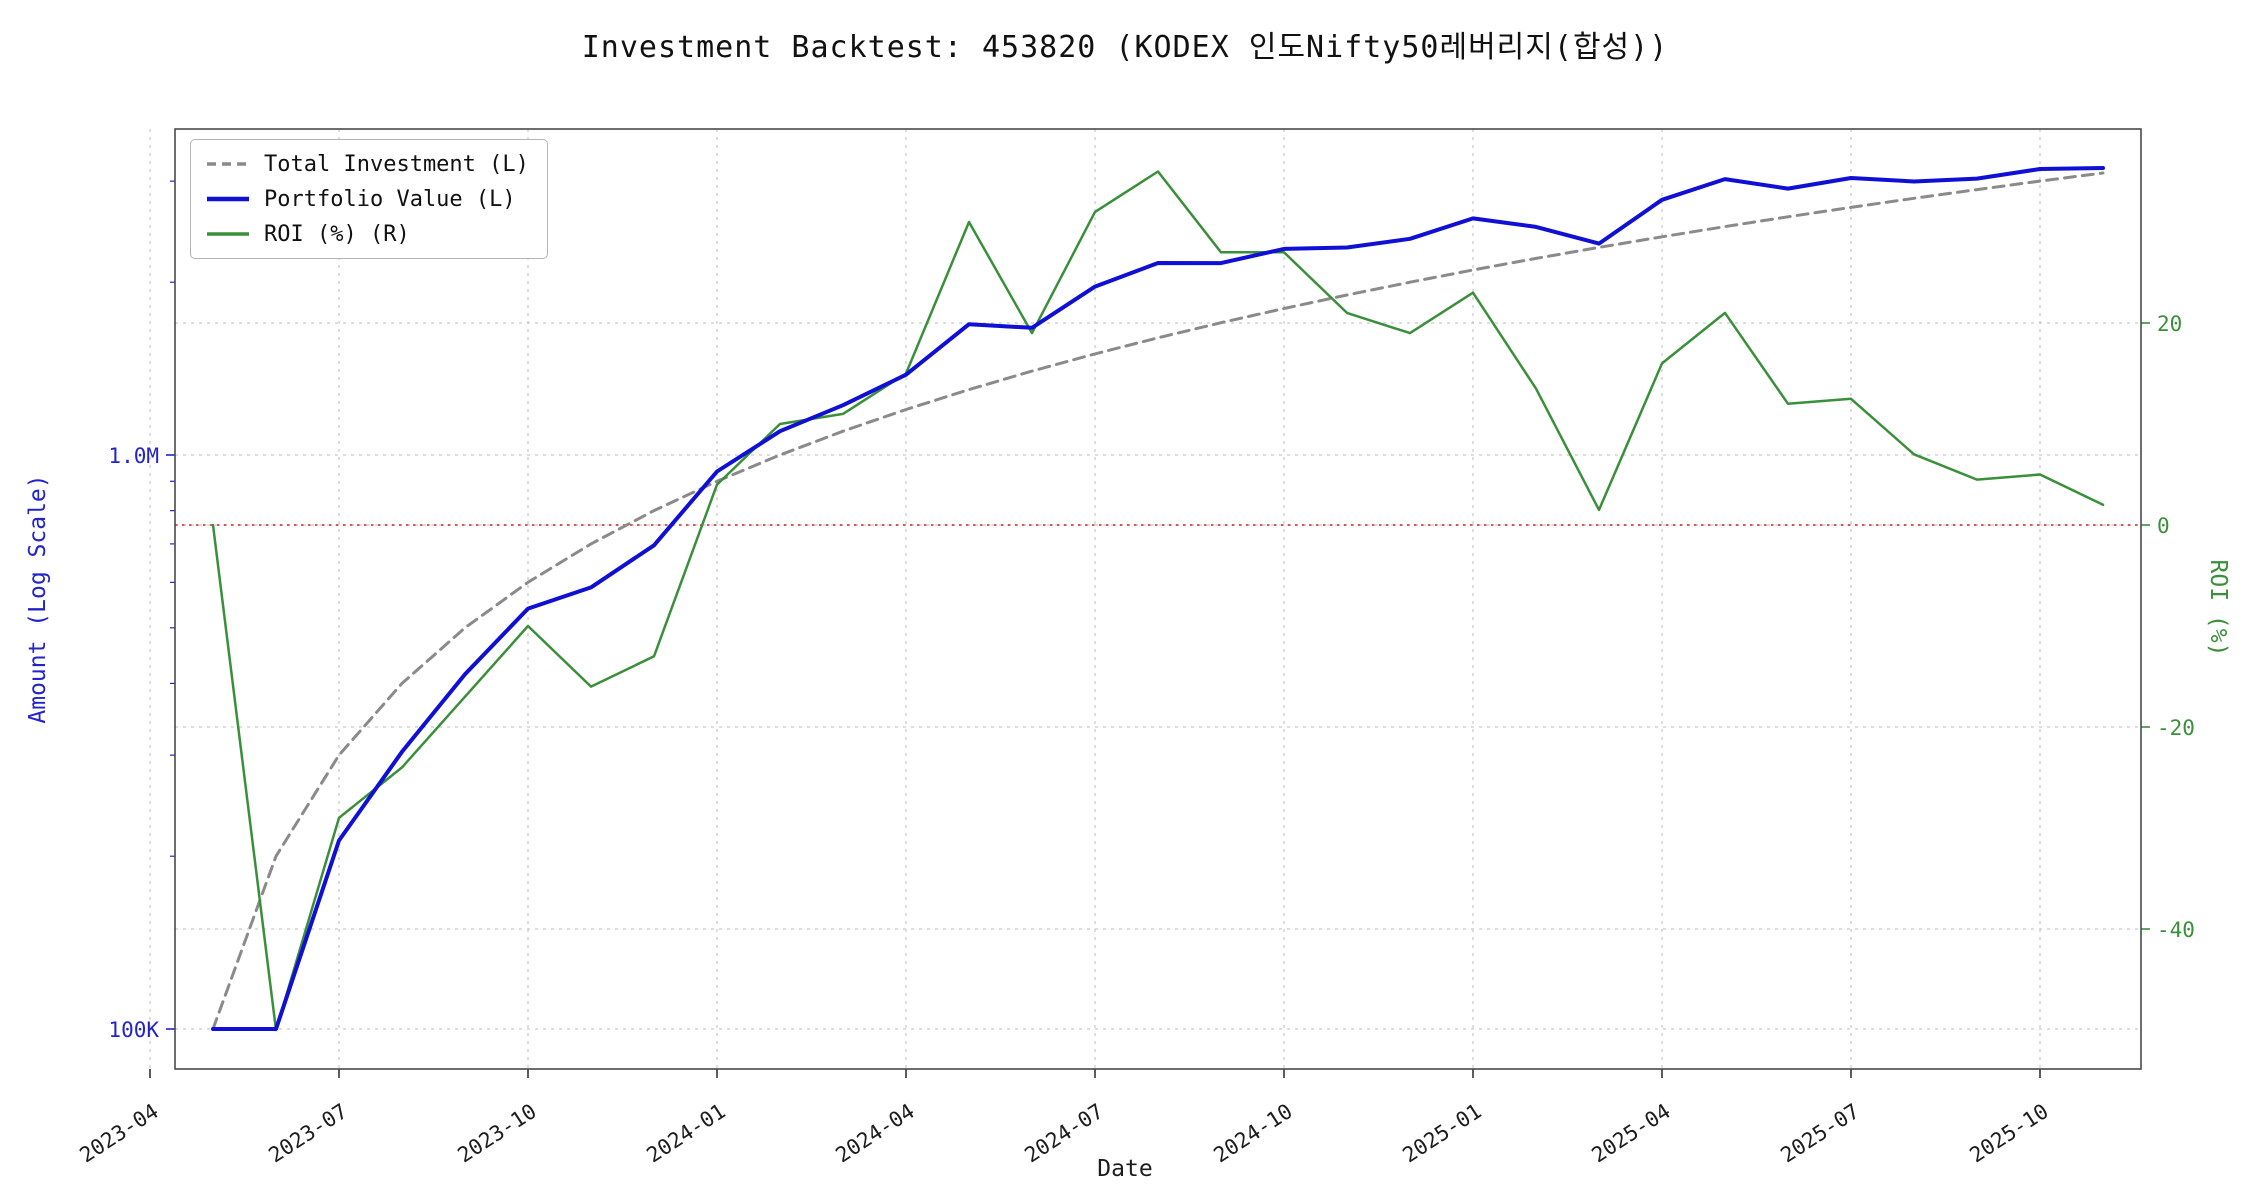 This screenshot has height=1200, width=2250. Describe the element at coordinates (2218, 608) in the screenshot. I see `y-axis-label-right: ROI (%)` at that location.